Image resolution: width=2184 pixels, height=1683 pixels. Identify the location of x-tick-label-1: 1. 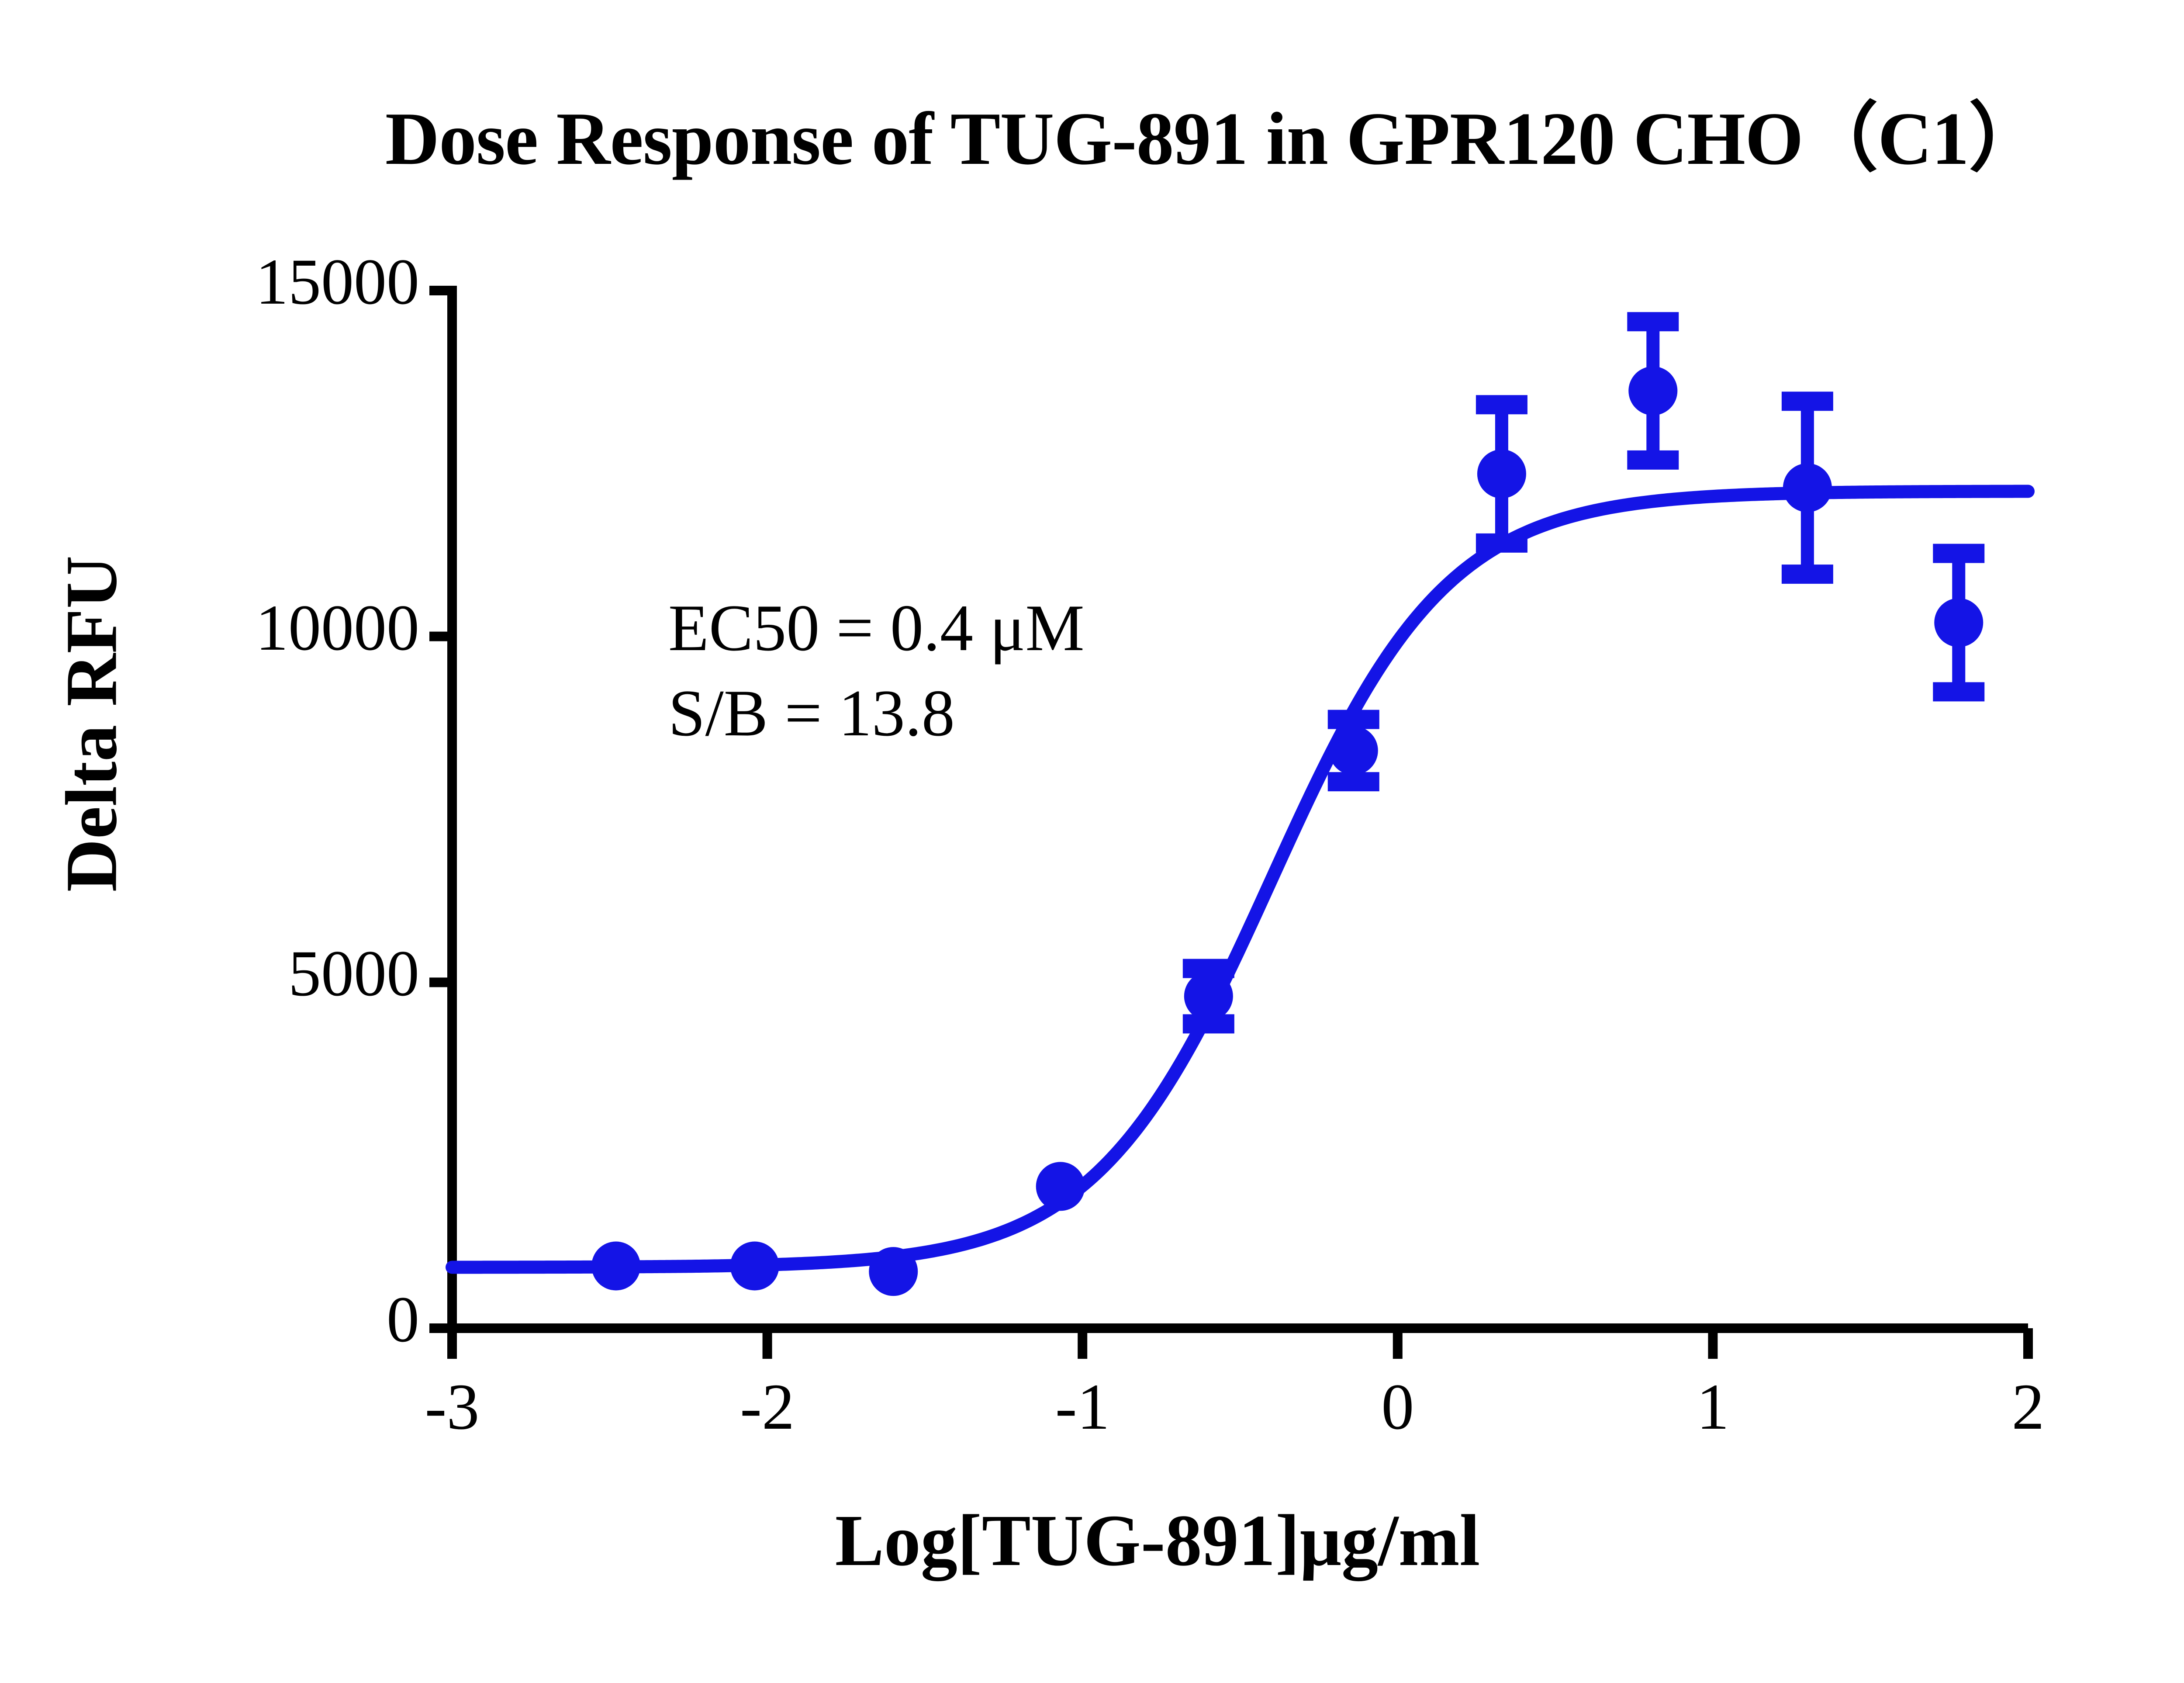
(1712, 1407).